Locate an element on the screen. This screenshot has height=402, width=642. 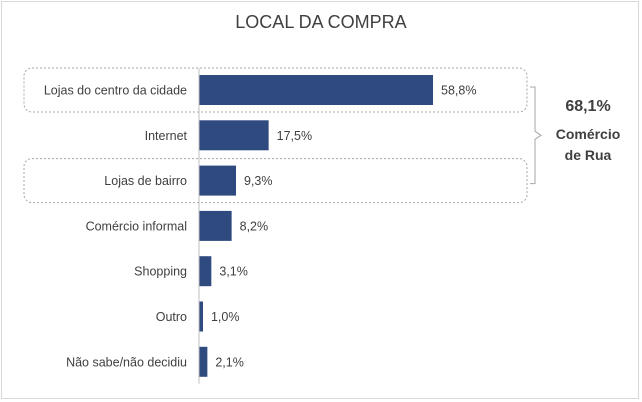
value-label: 17,5% is located at coordinates (294, 136).